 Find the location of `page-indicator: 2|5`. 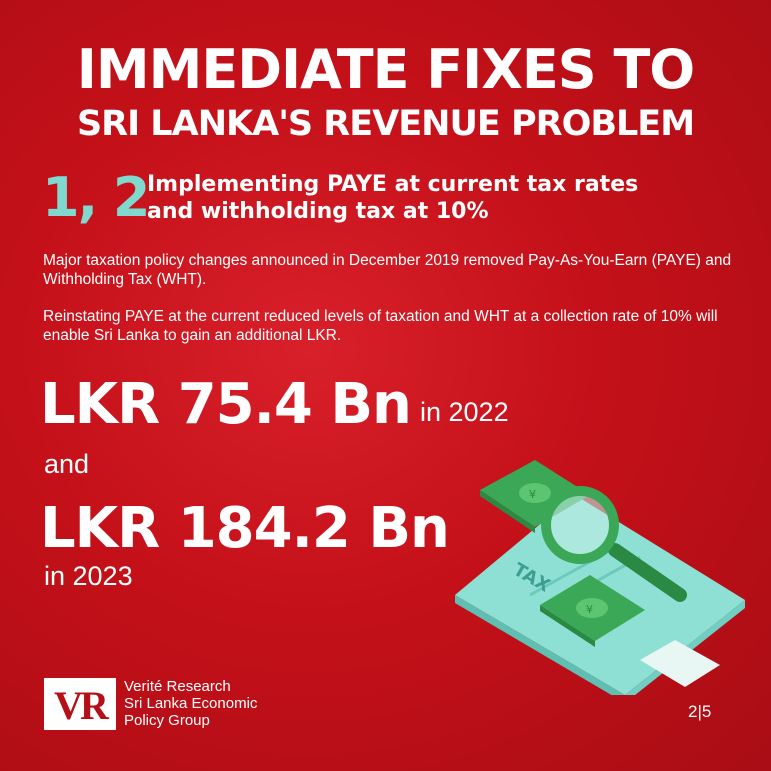

page-indicator: 2|5 is located at coordinates (700, 711).